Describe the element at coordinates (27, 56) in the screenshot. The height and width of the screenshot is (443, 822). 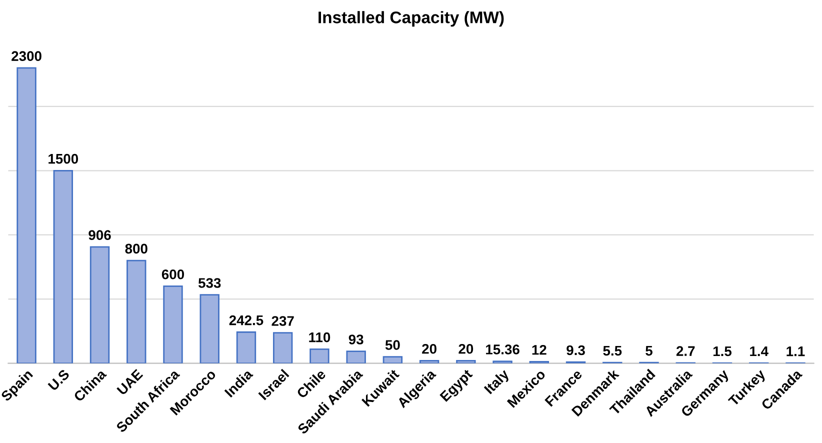
I see `data-label: 2300` at that location.